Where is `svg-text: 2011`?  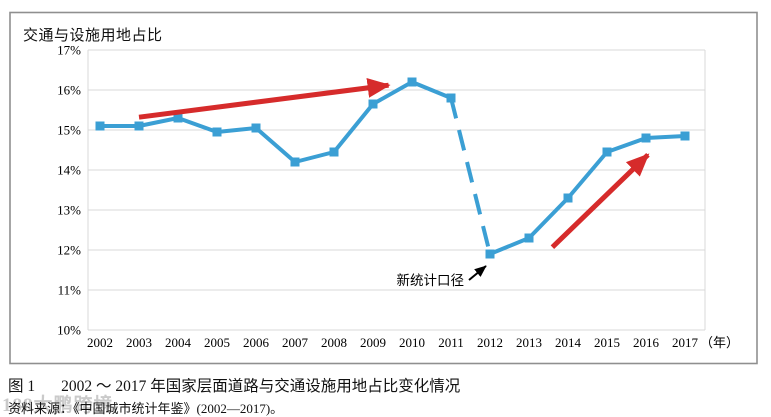
svg-text: 2011 is located at coordinates (451, 342).